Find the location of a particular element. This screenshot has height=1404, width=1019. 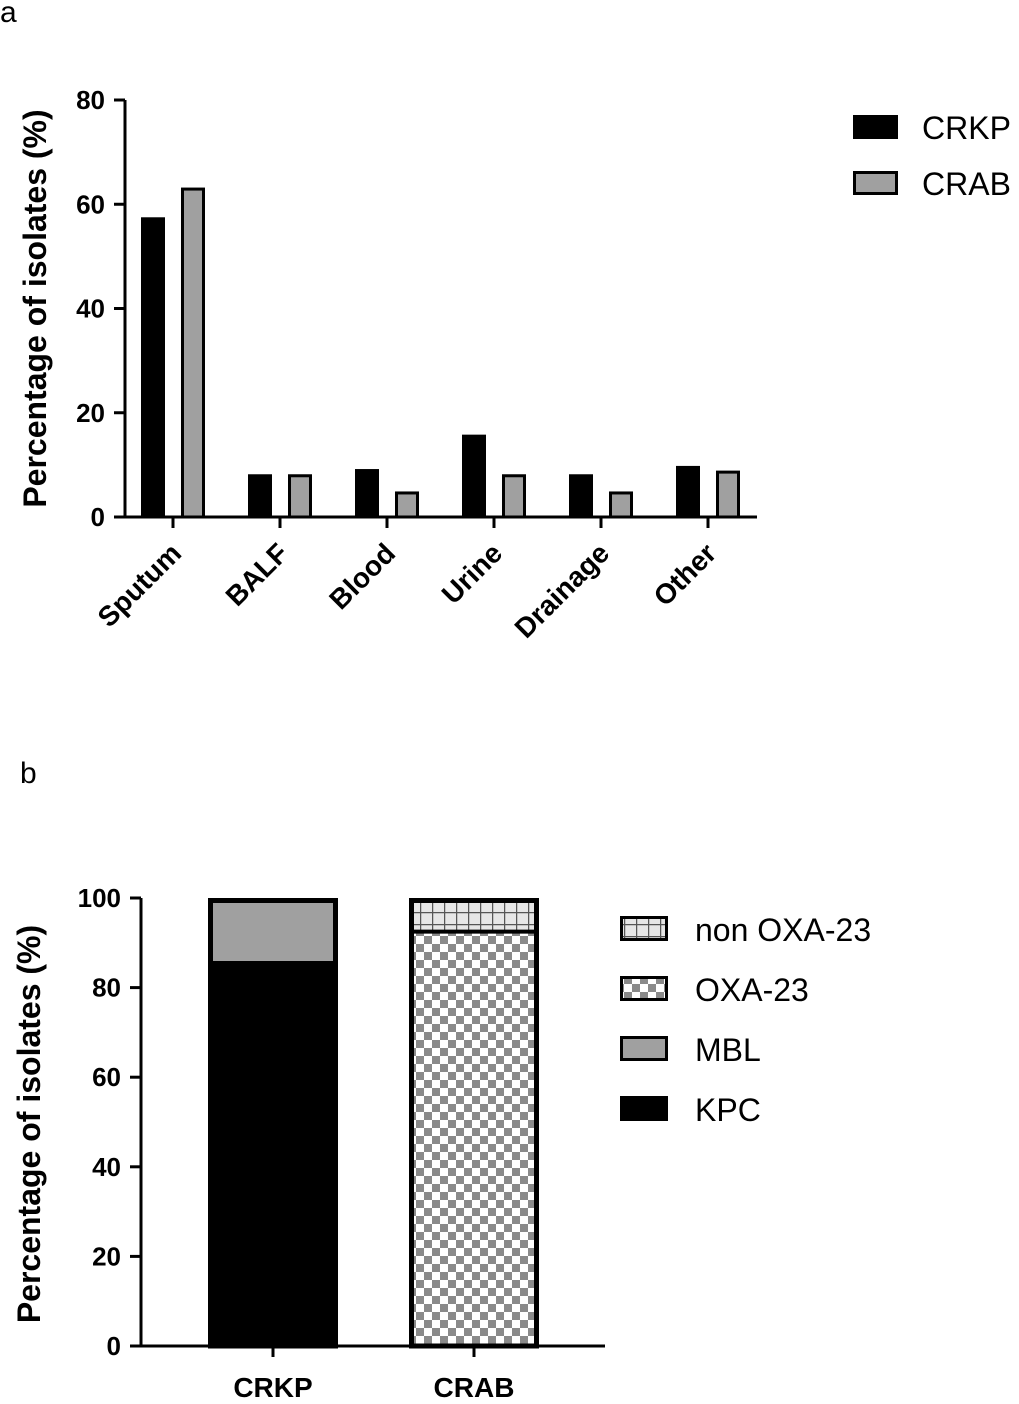

panel-label-b: b is located at coordinates (28, 773).